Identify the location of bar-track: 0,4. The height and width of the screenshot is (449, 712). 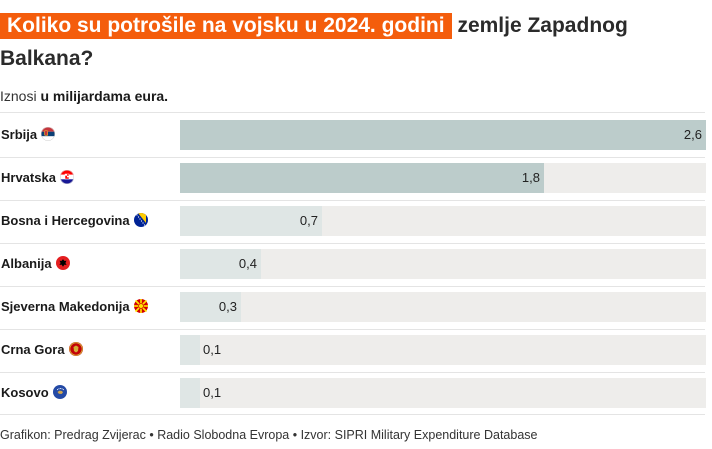
(443, 264).